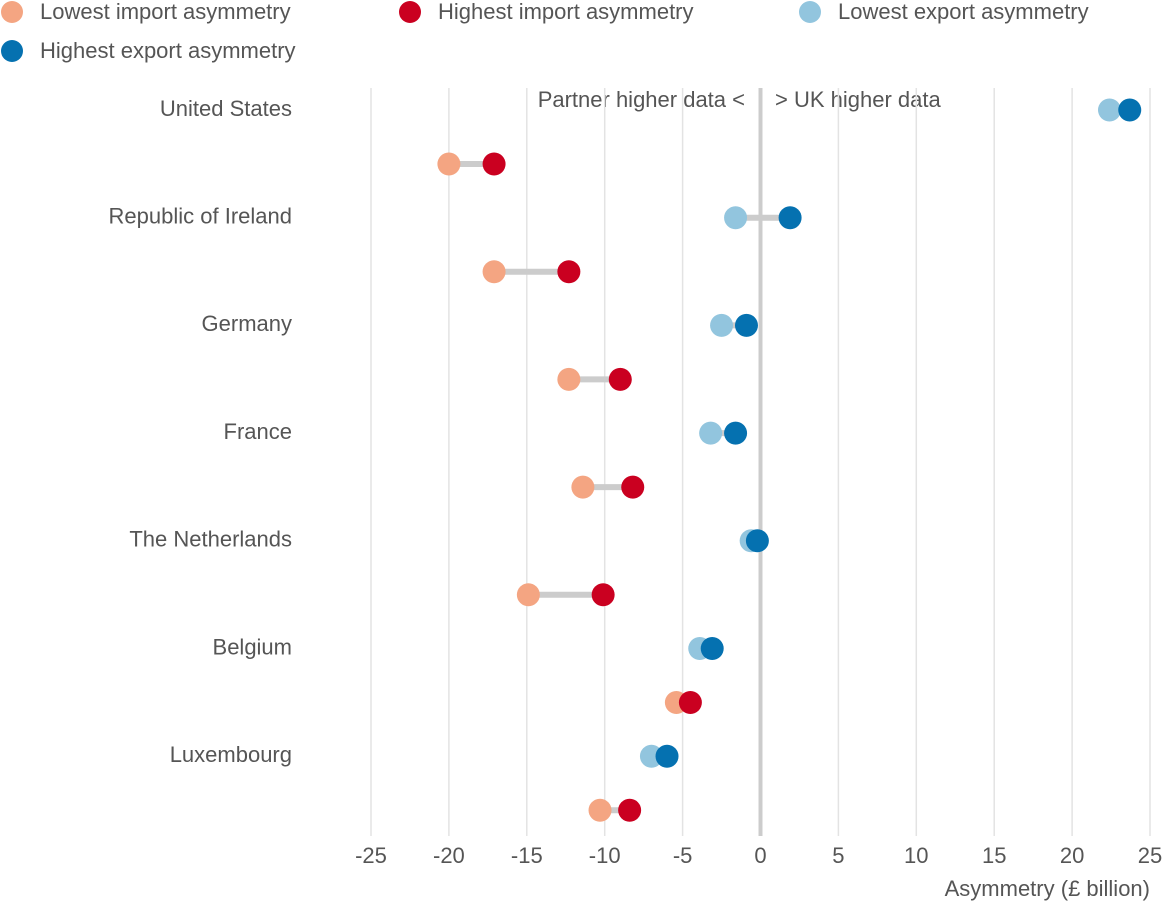  Describe the element at coordinates (258, 431) in the screenshot. I see `category-label: France` at that location.